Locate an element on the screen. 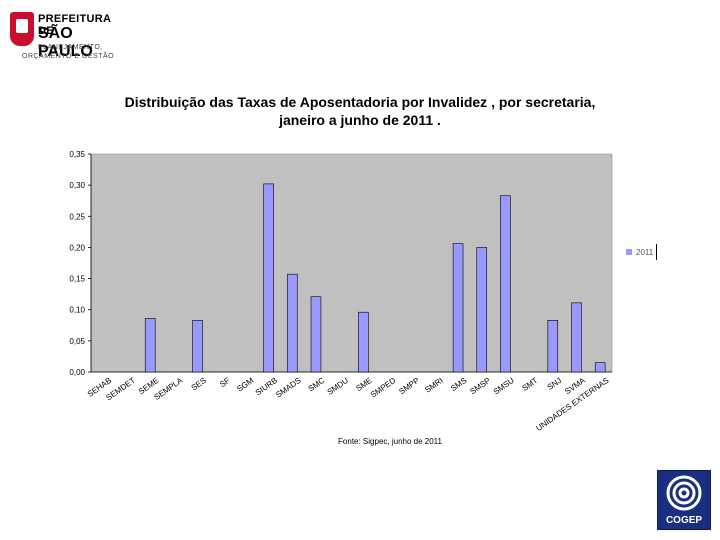  x-tick-label: SMDU is located at coordinates (338, 386).